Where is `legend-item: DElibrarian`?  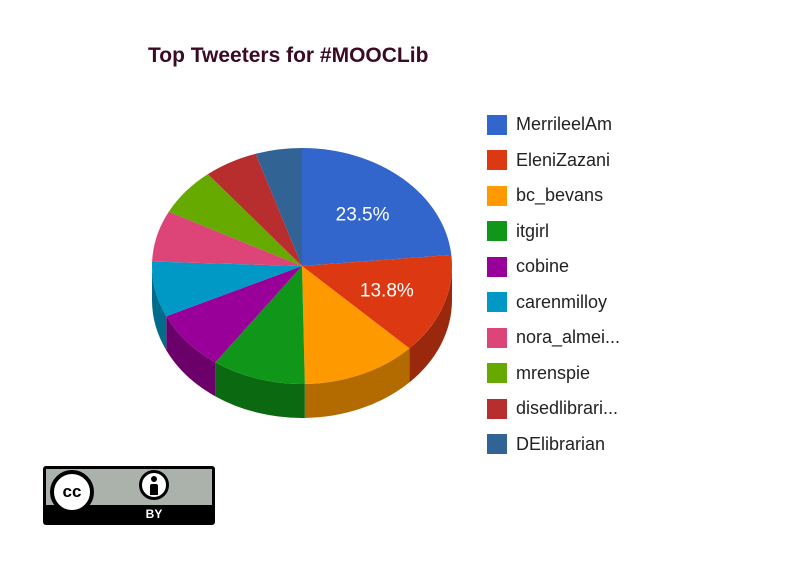
legend-item: DElibrarian is located at coordinates (553, 445).